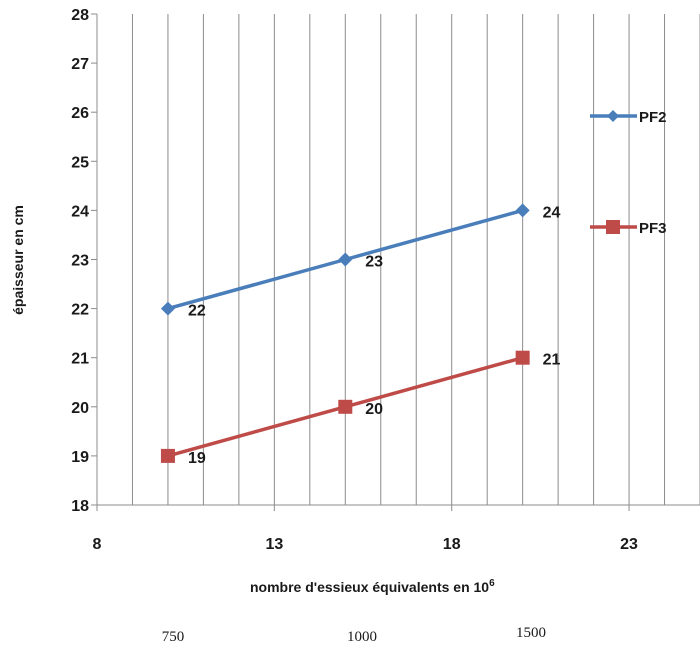 The height and width of the screenshot is (654, 700). I want to click on y-tick-label-22: 22, so click(80, 310).